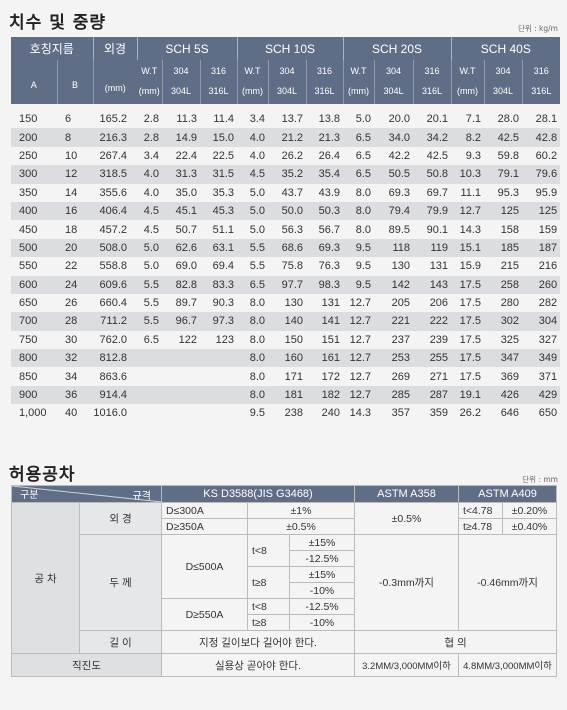  Describe the element at coordinates (322, 574) in the screenshot. I see `wt-t2-plus: ±15%` at that location.